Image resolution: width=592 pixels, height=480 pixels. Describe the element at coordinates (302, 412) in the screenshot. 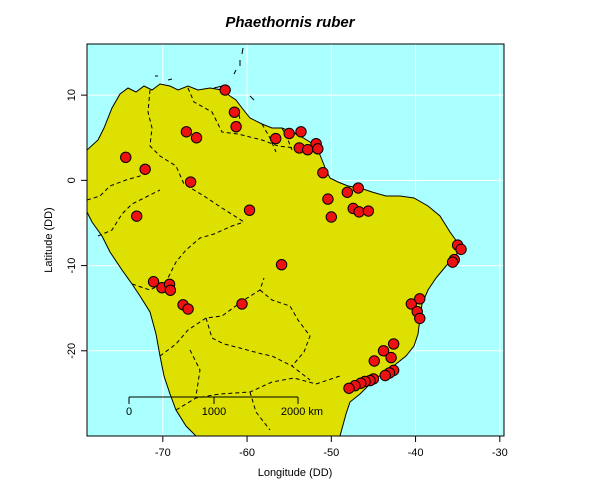

I see `scale-bar-label: 2000 km` at that location.